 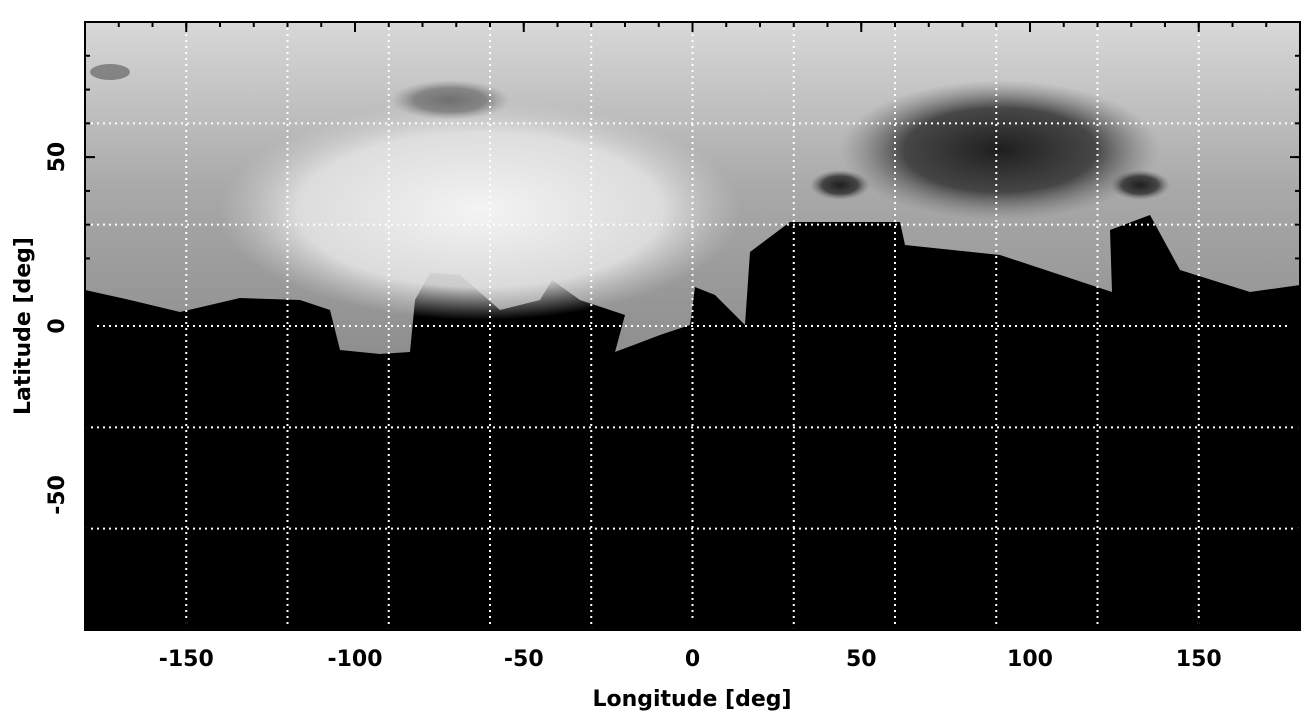 What do you see at coordinates (23, 326) in the screenshot?
I see `y-axis-label: Latitude [deg]` at bounding box center [23, 326].